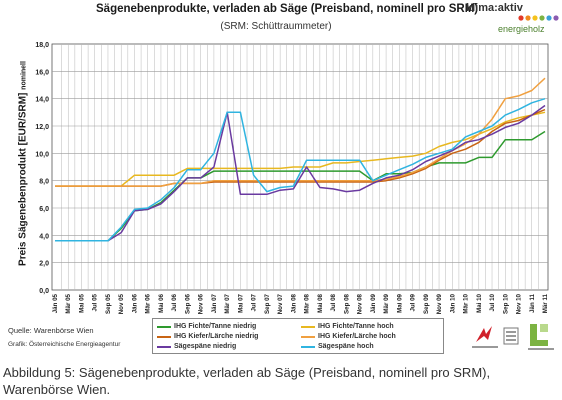  What do you see at coordinates (479, 302) in the screenshot?
I see `x-tick-label: Mai 10` at bounding box center [479, 302].